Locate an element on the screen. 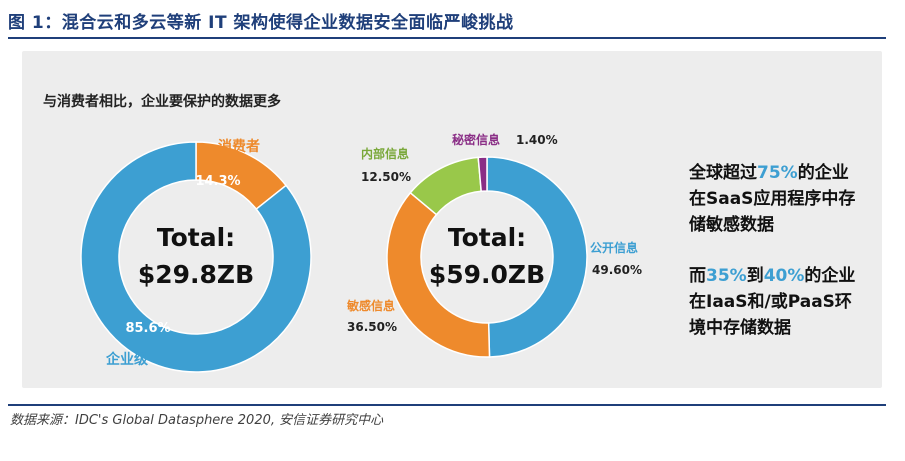  svg-text: 而35%到40%的企业 is located at coordinates (772, 275).